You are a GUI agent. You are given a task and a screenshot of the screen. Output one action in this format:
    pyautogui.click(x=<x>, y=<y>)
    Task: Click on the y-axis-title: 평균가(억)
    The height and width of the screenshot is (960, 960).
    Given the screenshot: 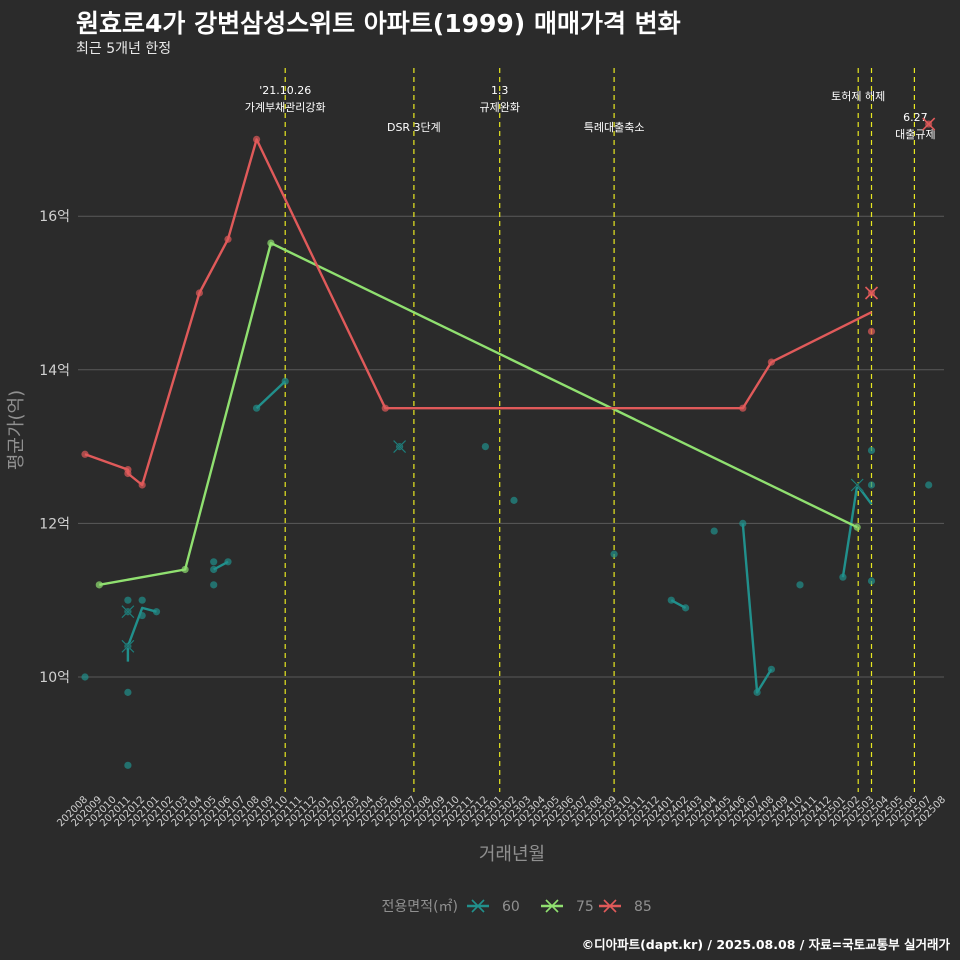 What is the action you would take?
    pyautogui.click(x=16, y=430)
    